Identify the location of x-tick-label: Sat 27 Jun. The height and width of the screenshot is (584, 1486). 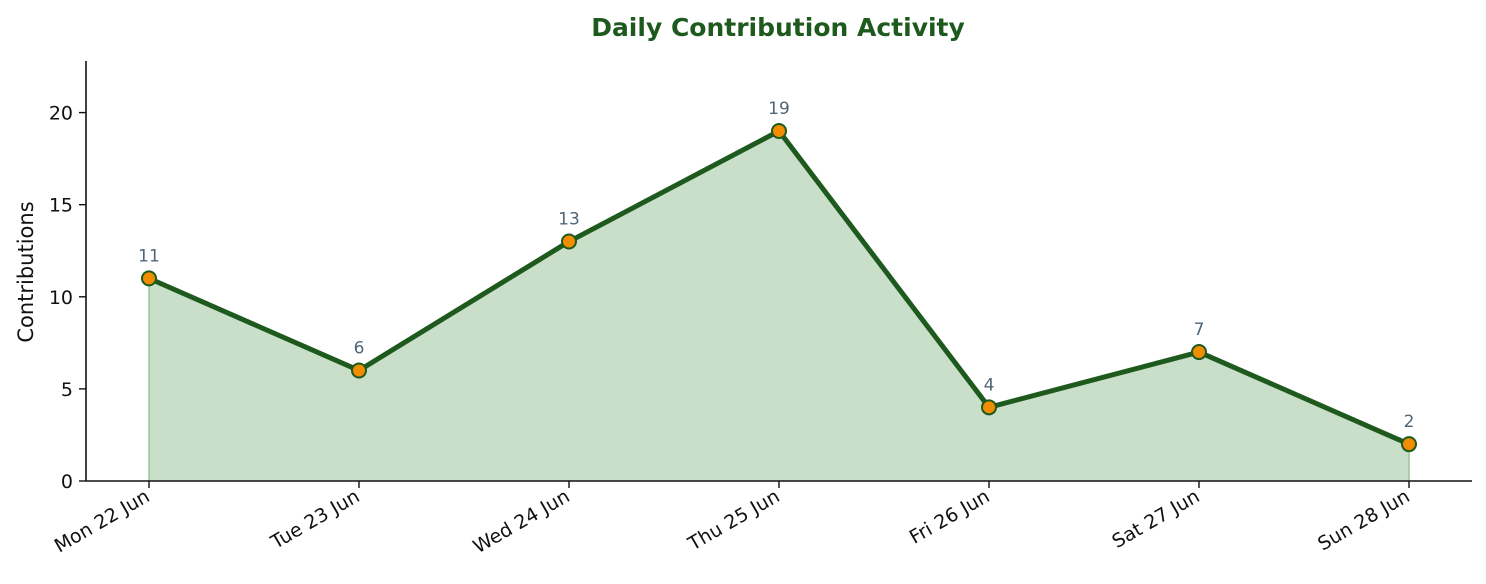
(1155, 519).